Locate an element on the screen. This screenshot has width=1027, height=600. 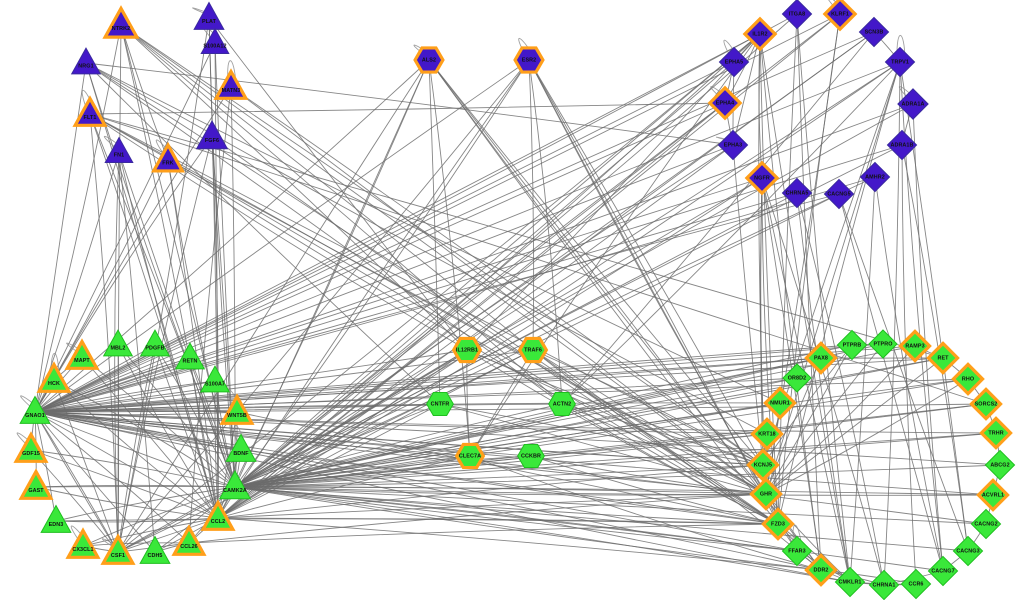
graph-node: CLEC7A is located at coordinates (470, 456).